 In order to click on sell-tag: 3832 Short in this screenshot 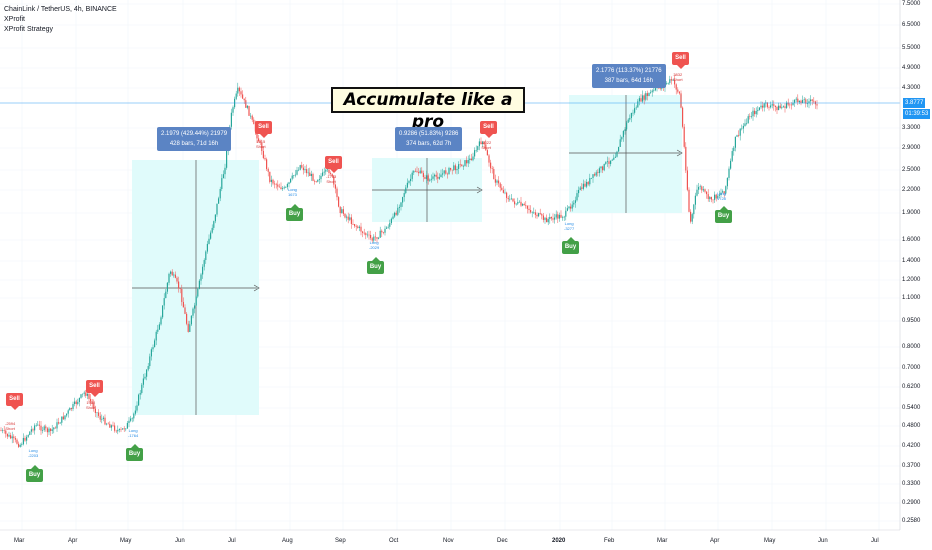, I will do `click(678, 77)`.